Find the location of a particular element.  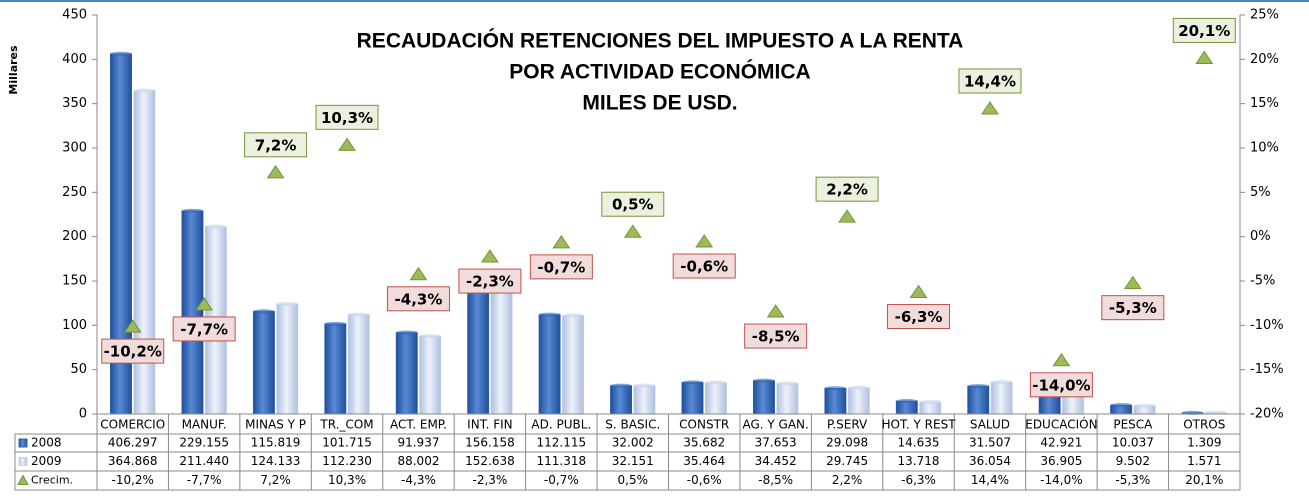

x-tick-label: OTROS is located at coordinates (1204, 425).